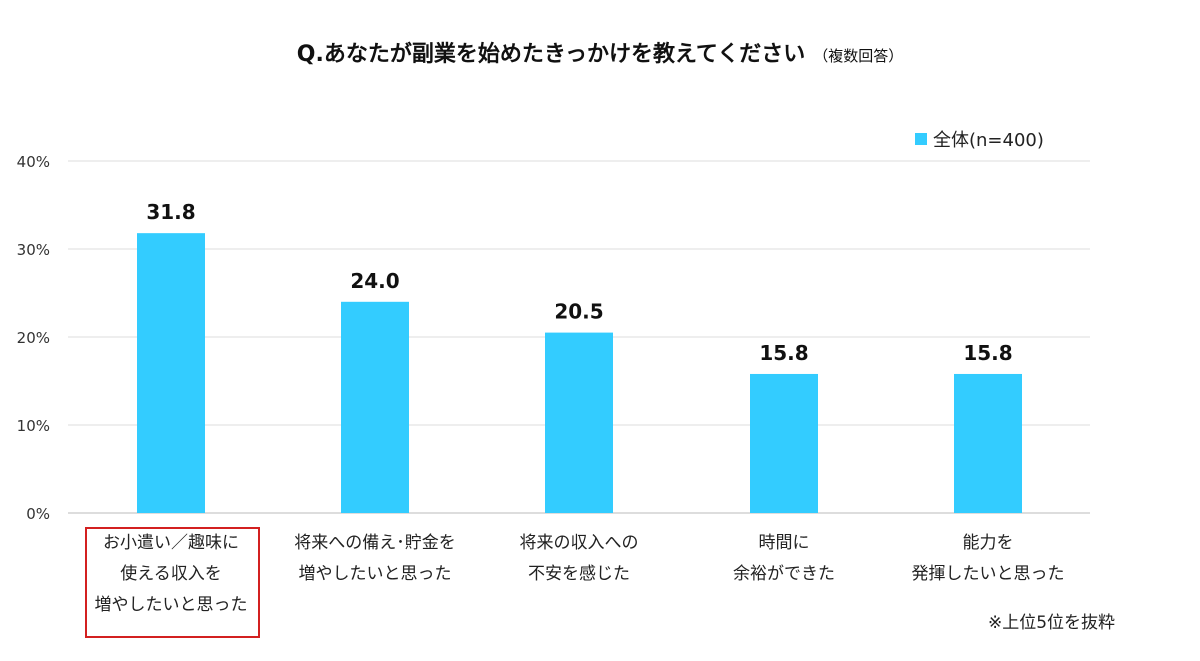 This screenshot has height=661, width=1200. I want to click on category-label-line: 不安を感じた, so click(579, 574).